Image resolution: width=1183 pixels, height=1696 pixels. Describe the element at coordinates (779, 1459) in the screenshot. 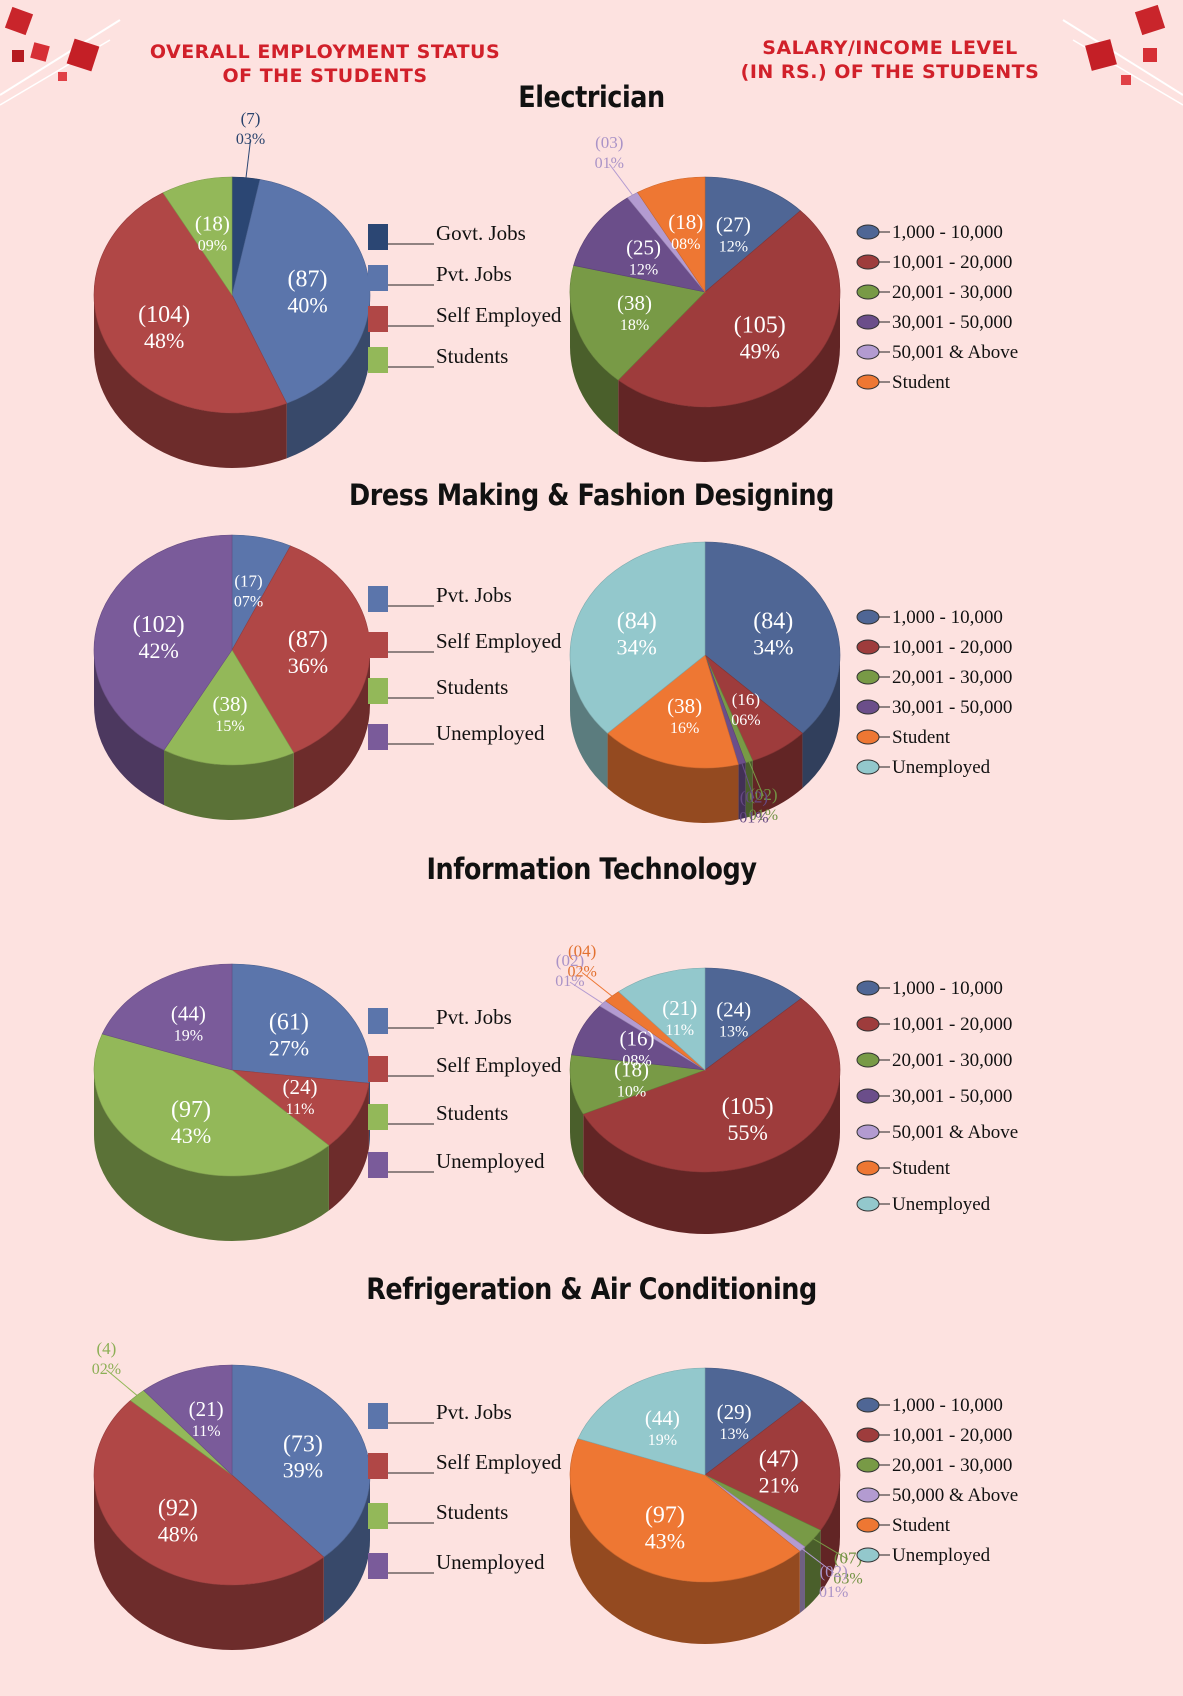

I see `slice-count-label: (47)` at that location.